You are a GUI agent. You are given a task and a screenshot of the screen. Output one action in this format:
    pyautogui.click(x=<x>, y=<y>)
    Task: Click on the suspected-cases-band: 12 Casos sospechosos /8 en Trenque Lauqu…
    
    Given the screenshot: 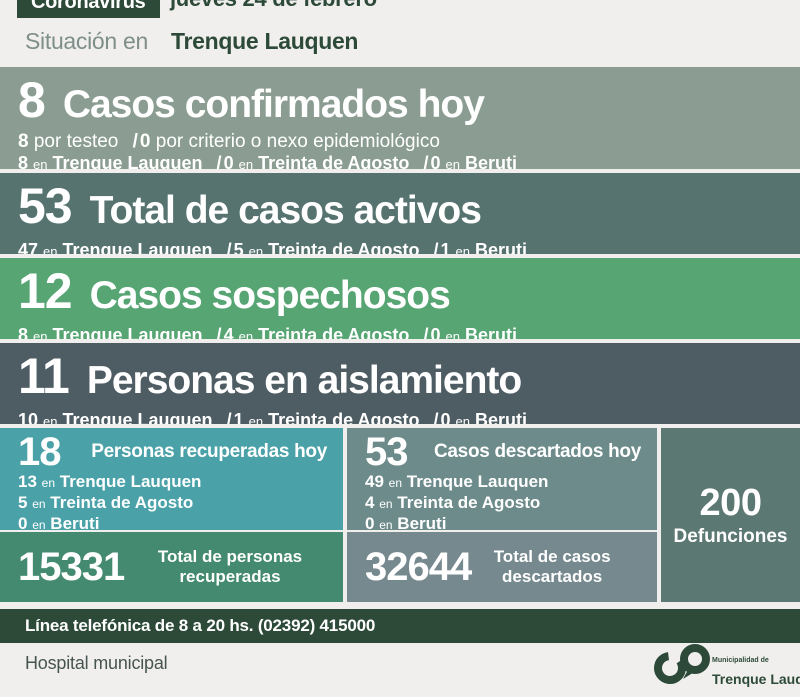 What is the action you would take?
    pyautogui.click(x=400, y=298)
    